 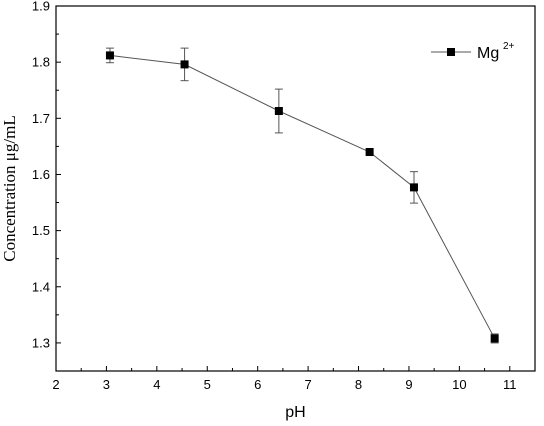 I want to click on y-axis-title: Concentration μg/mL, so click(x=9, y=188).